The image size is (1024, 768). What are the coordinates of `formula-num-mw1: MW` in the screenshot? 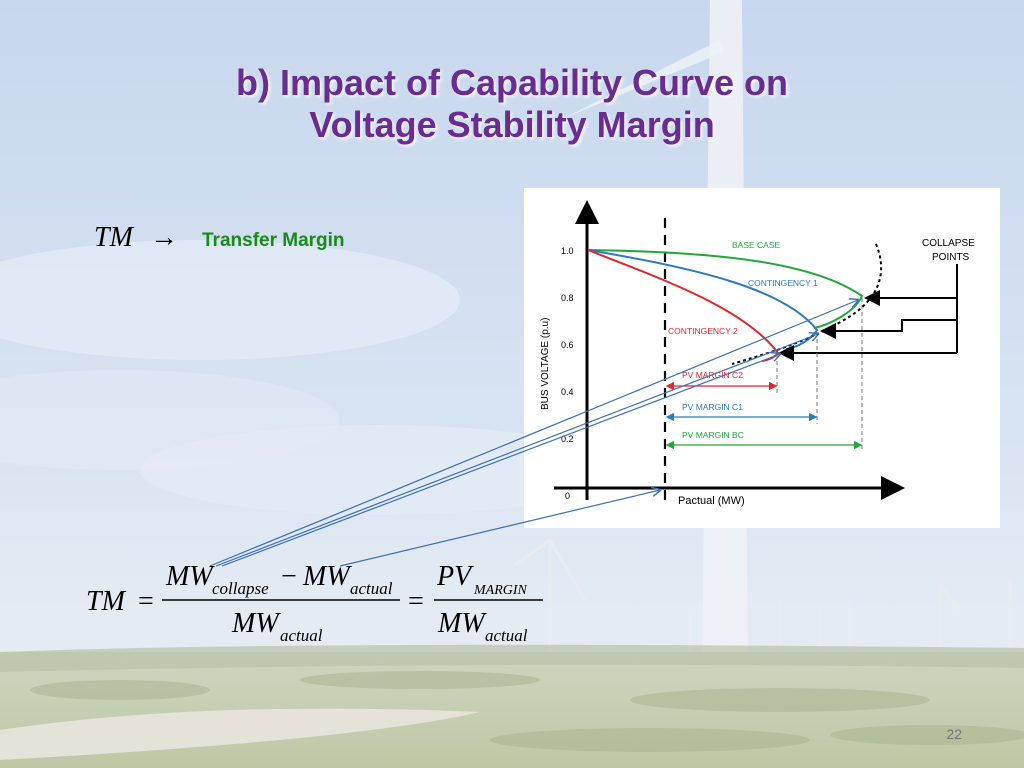 It's located at (190, 576).